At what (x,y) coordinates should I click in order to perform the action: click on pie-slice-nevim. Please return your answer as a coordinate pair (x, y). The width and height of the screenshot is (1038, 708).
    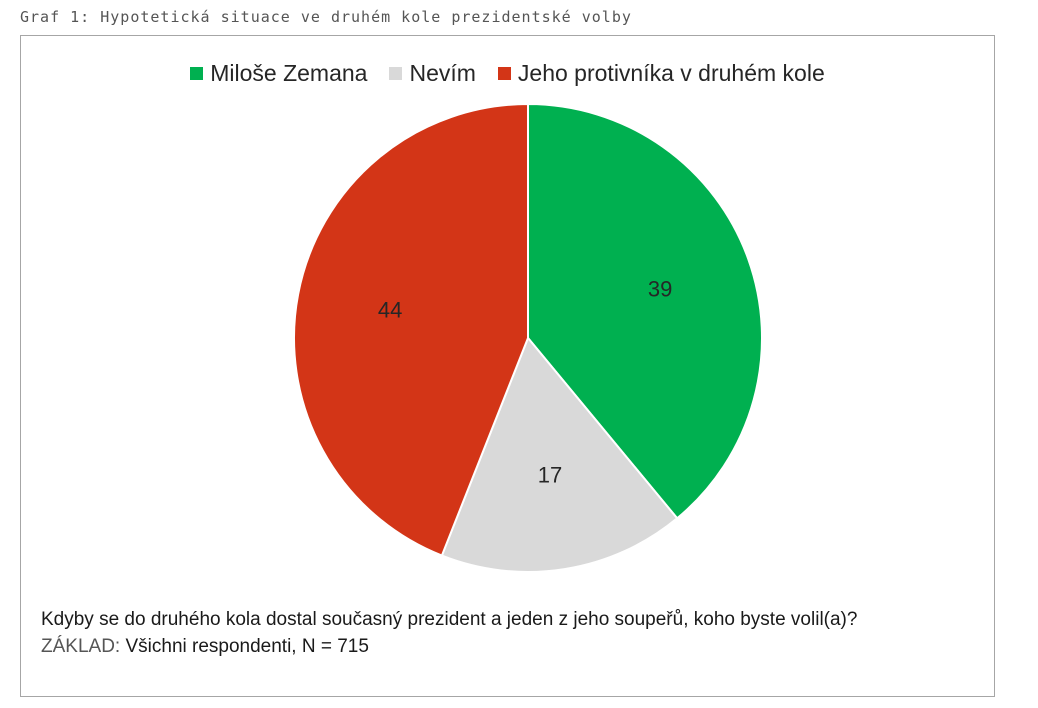
    Looking at the image, I should click on (559, 454).